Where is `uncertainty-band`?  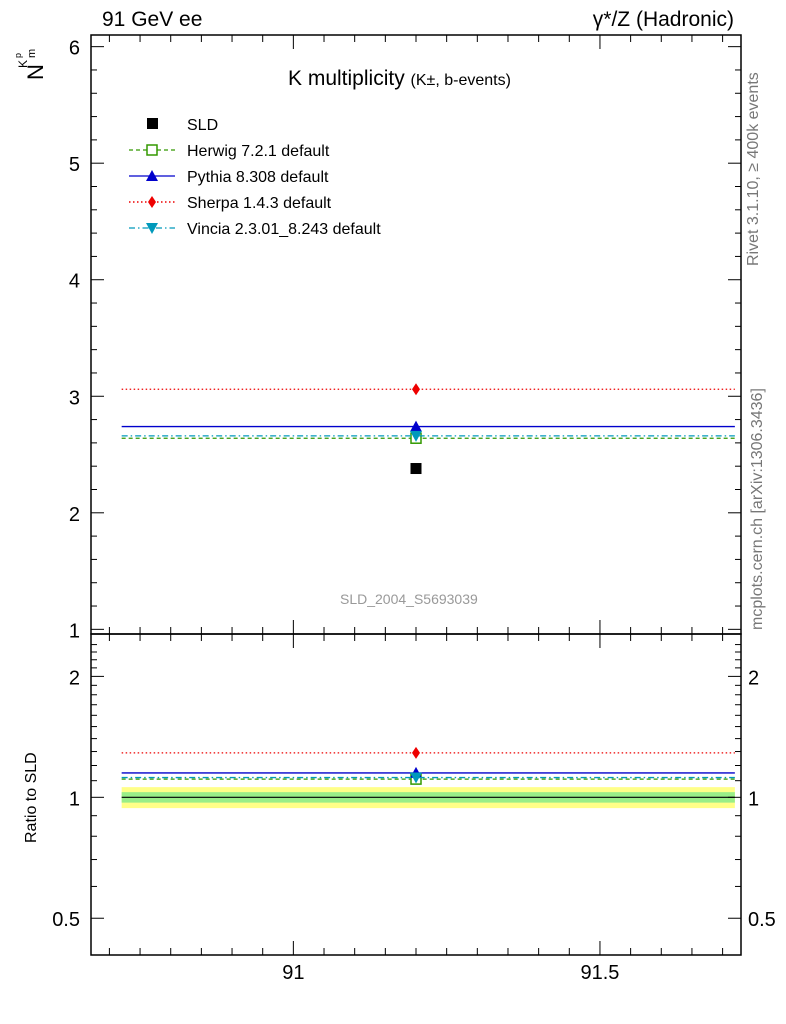
uncertainty-band is located at coordinates (428, 798).